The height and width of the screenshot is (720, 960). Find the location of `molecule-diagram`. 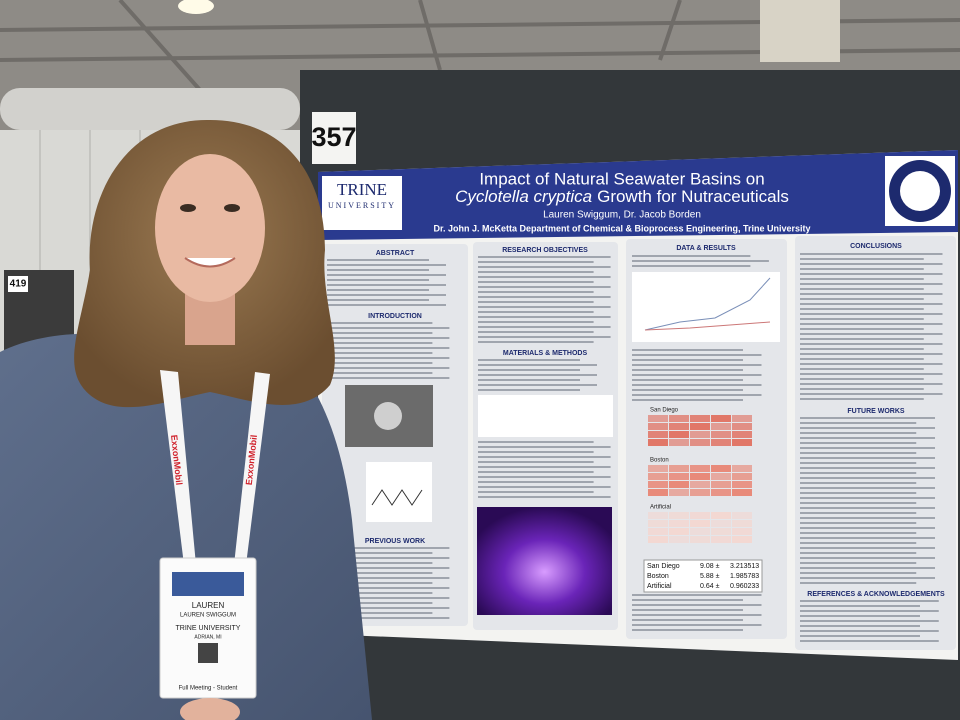

molecule-diagram is located at coordinates (399, 492).